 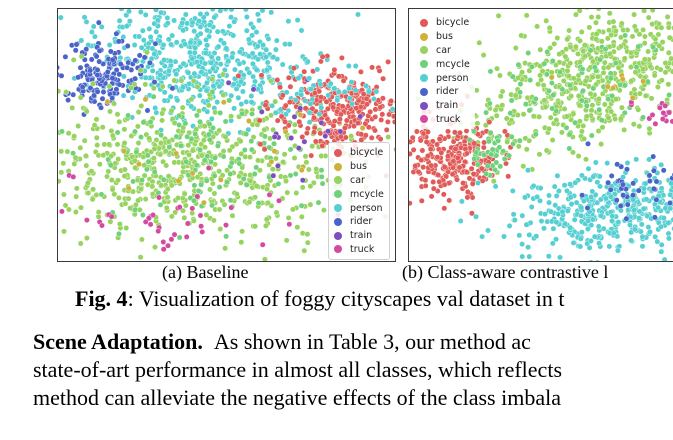 What do you see at coordinates (372, 341) in the screenshot?
I see `paragraph-line-1-text: As shown in Table 3, our method ac` at bounding box center [372, 341].